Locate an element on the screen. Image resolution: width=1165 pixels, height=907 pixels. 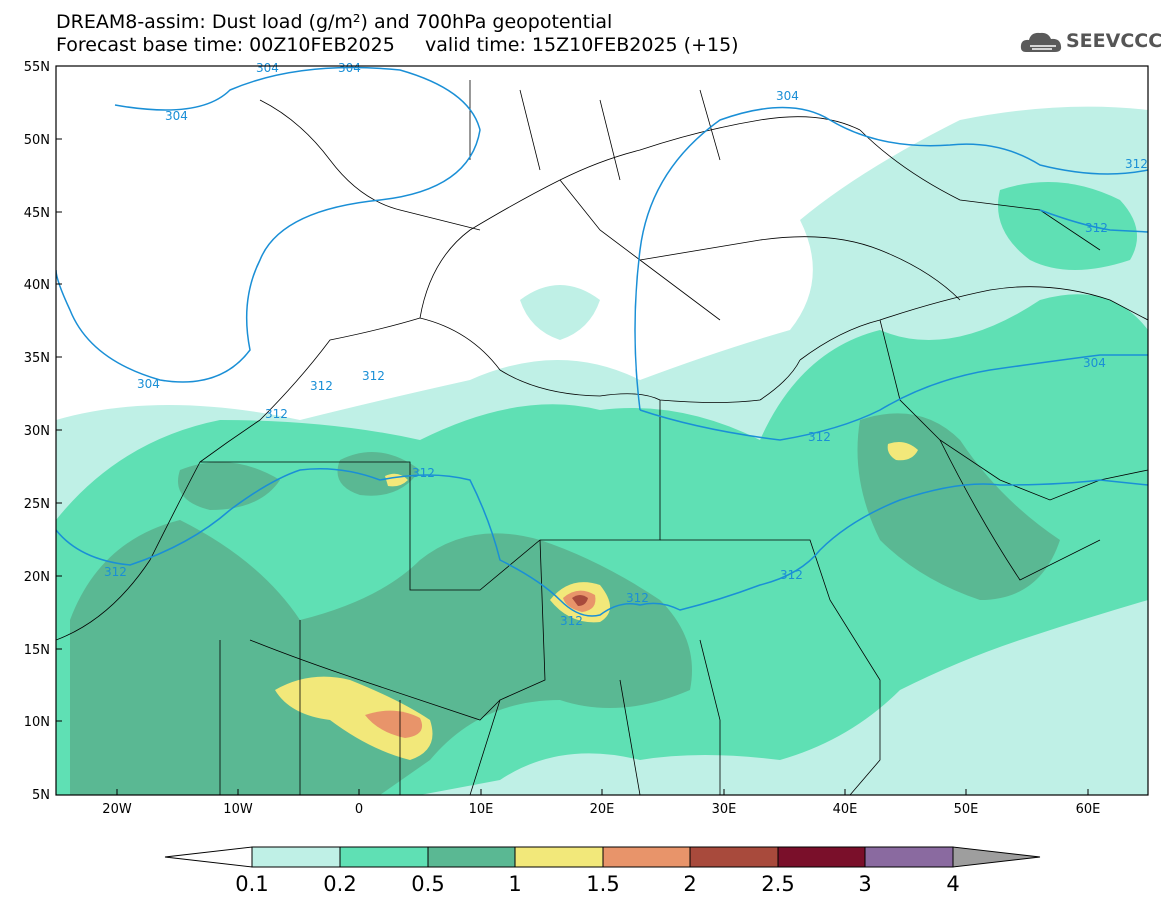
colorbar is located at coordinates (602, 857).